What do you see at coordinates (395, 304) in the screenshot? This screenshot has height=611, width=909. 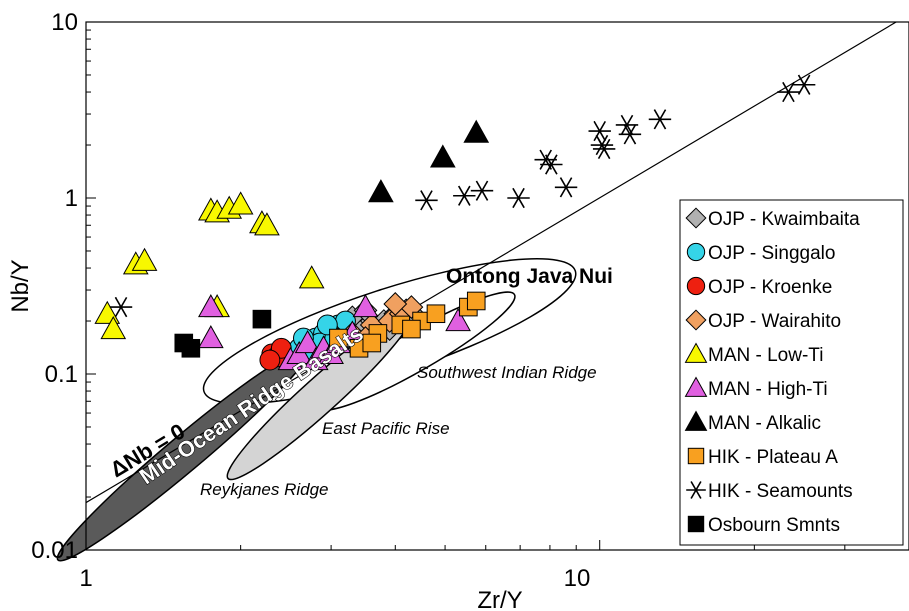 I see `data-point-ojp-wairahito` at bounding box center [395, 304].